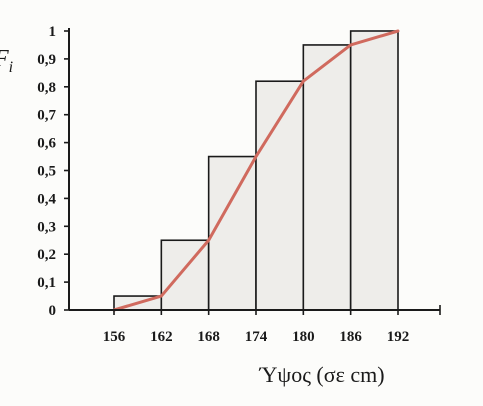  What do you see at coordinates (256, 337) in the screenshot?
I see `x-tick-label: 174` at bounding box center [256, 337].